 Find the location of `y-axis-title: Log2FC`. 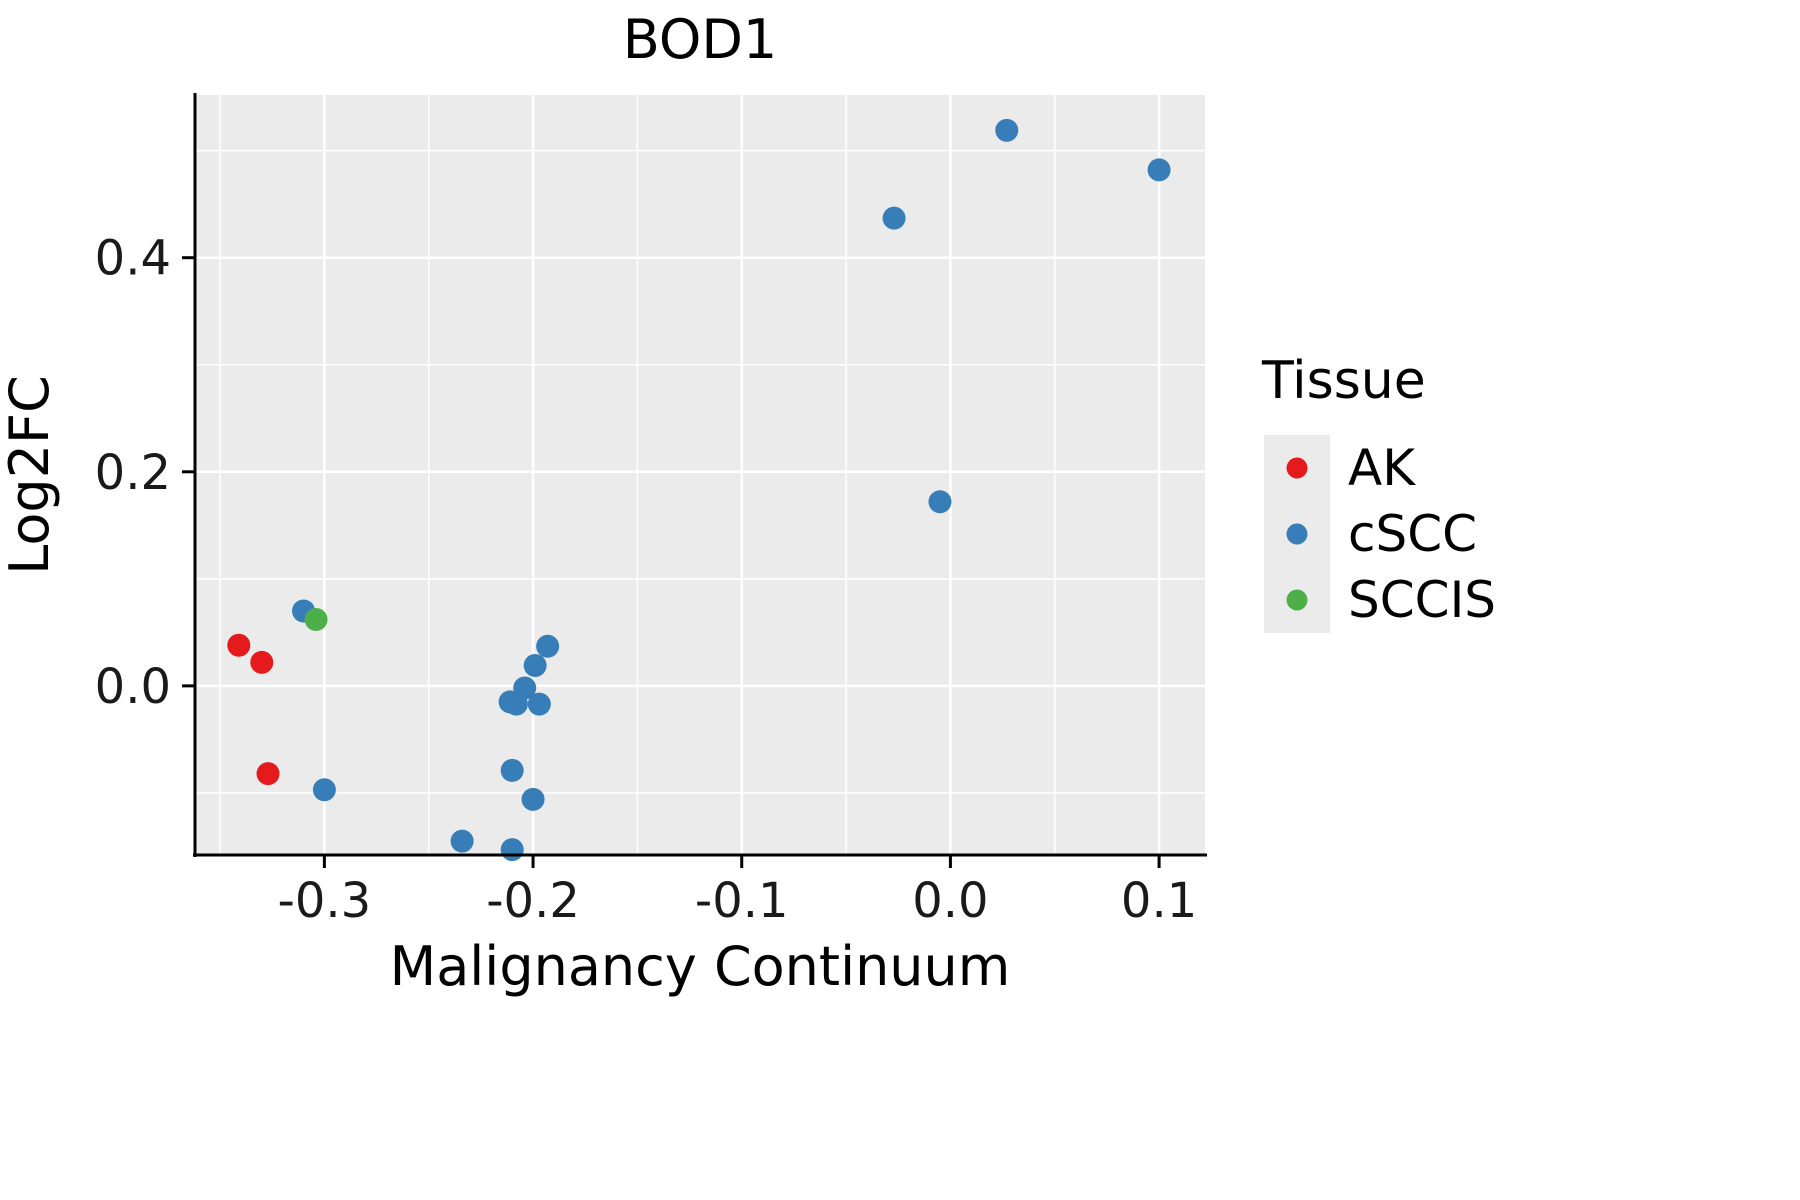

y-axis-title: Log2FC is located at coordinates (30, 475).